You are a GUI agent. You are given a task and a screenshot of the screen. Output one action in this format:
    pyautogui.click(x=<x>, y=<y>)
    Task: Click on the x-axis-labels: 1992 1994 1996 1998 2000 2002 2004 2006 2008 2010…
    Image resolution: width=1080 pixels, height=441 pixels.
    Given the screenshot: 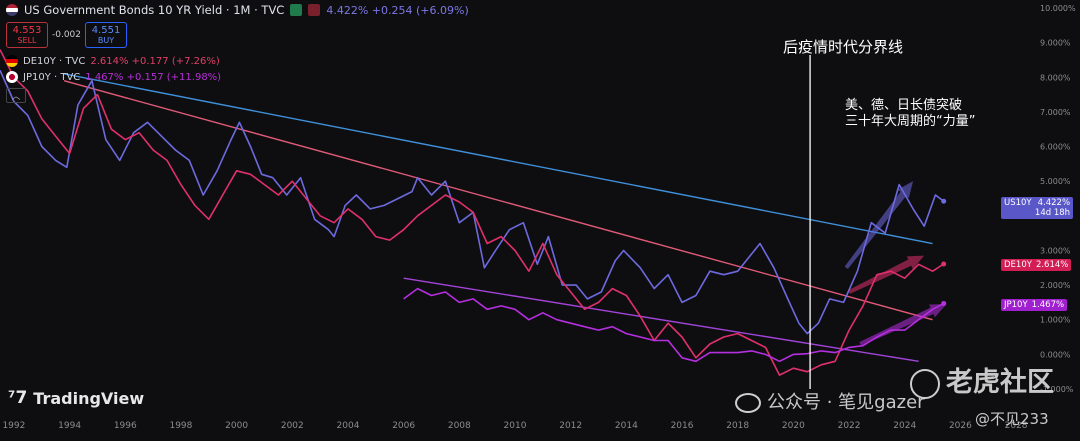 What is the action you would take?
    pyautogui.click(x=514, y=426)
    